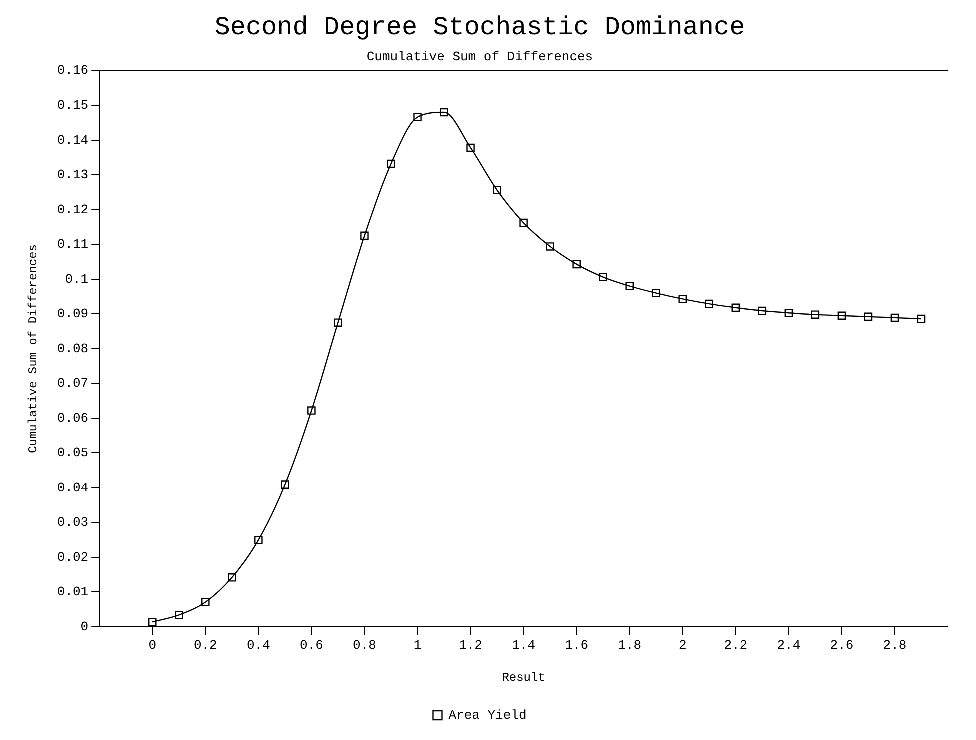  Describe the element at coordinates (73, 210) in the screenshot. I see `y-tick-label: 0.12` at that location.